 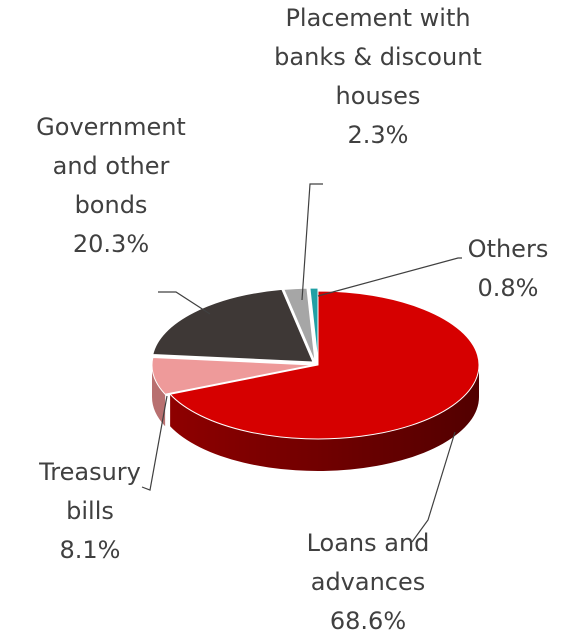 What do you see at coordinates (111, 186) in the screenshot?
I see `data-label-government-and-other-bonds: Government and other bonds 20.3%` at bounding box center [111, 186].